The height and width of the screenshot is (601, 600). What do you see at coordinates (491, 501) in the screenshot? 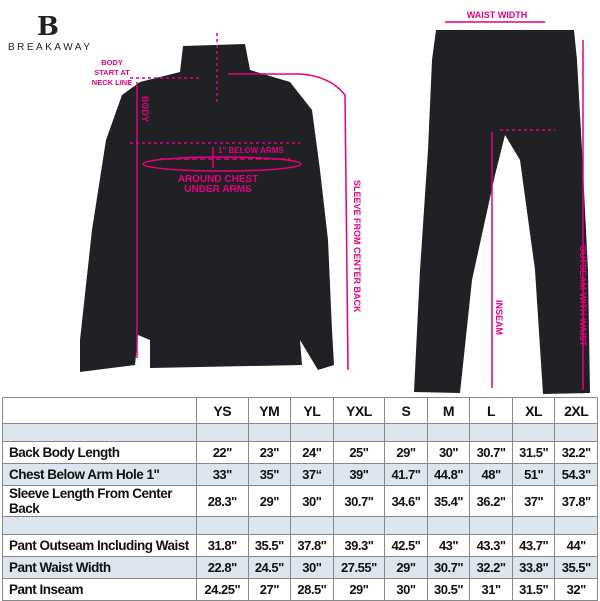
I see `size-value: 36.2"` at bounding box center [491, 501].